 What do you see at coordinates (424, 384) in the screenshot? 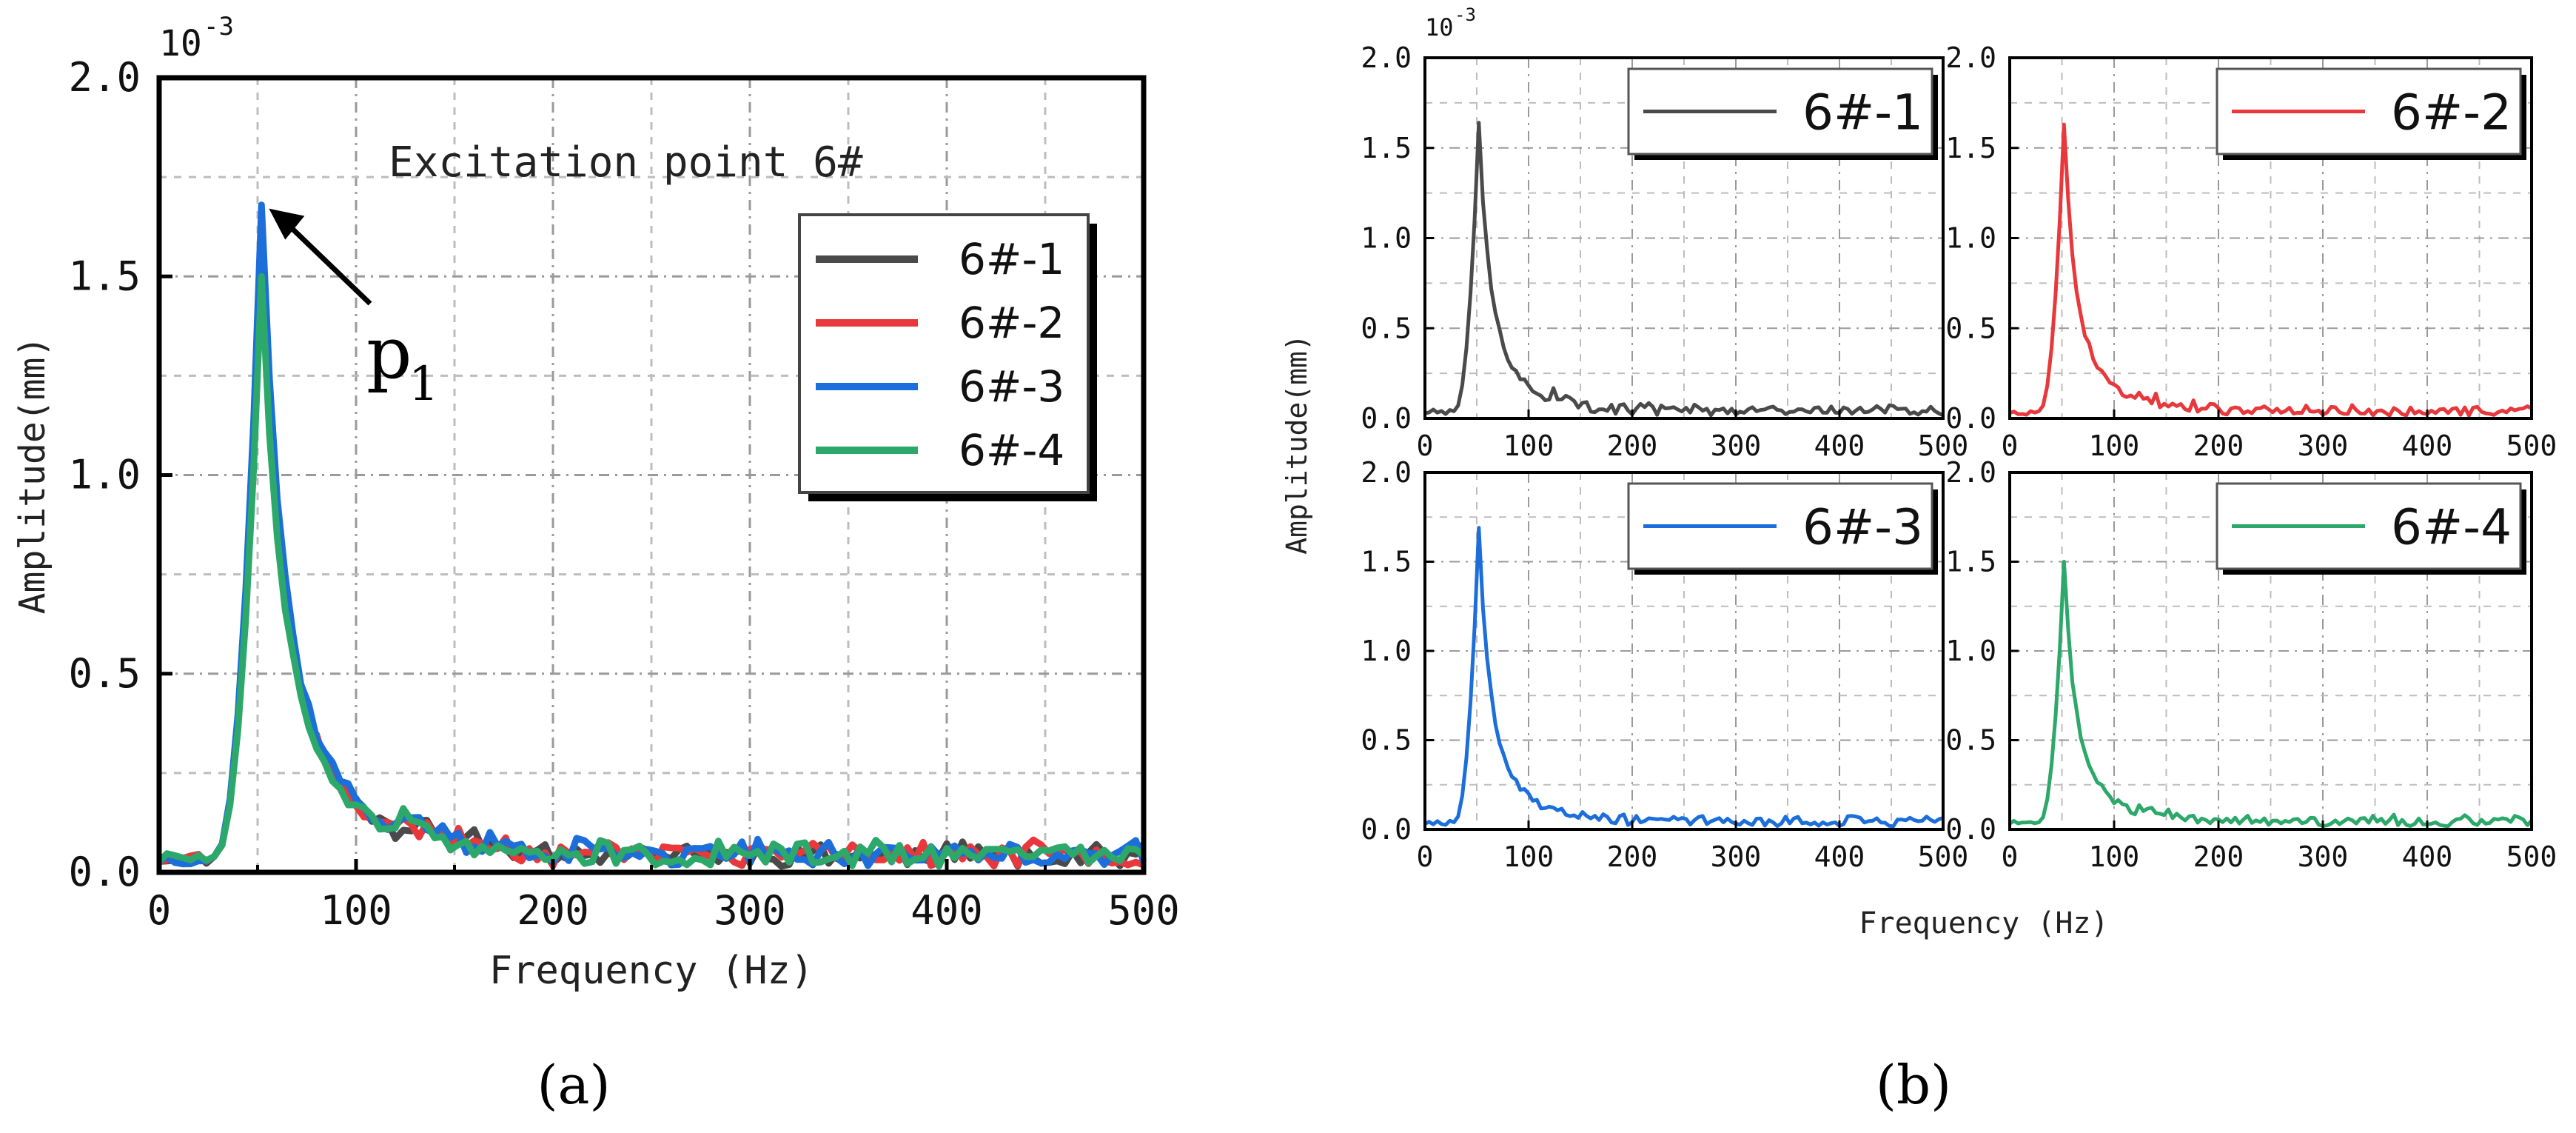
I see `peak-label-subscript: 1` at bounding box center [424, 384].